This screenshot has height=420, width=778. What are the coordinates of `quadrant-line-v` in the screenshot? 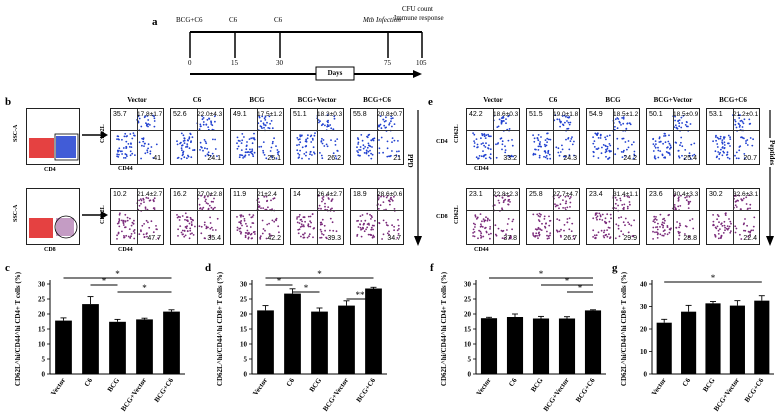 It's located at (613, 216).